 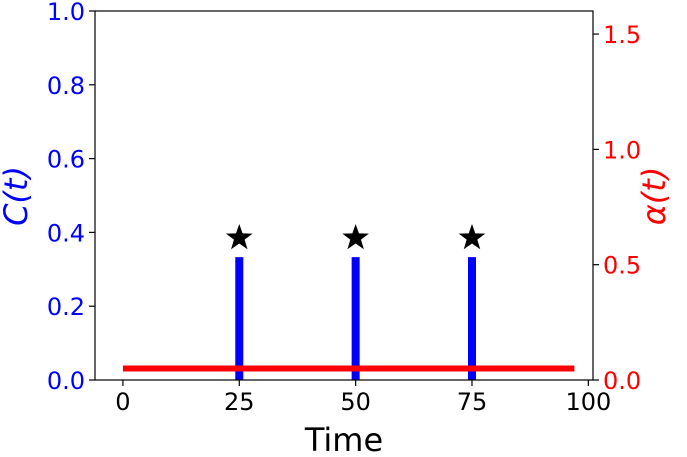 I want to click on x-tick-label: 50, so click(x=355, y=402).